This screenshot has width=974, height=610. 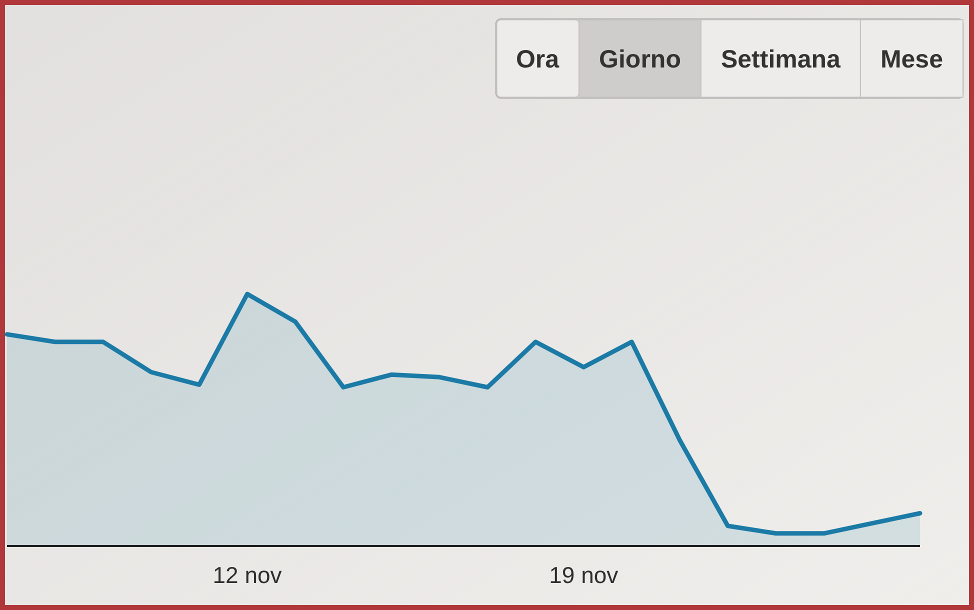 I want to click on selected-button: Giorno, so click(x=640, y=58).